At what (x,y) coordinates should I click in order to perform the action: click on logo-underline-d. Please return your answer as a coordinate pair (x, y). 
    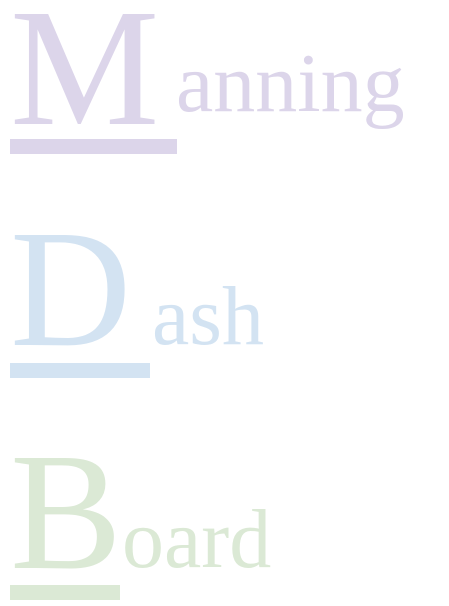
    Looking at the image, I should click on (80, 370).